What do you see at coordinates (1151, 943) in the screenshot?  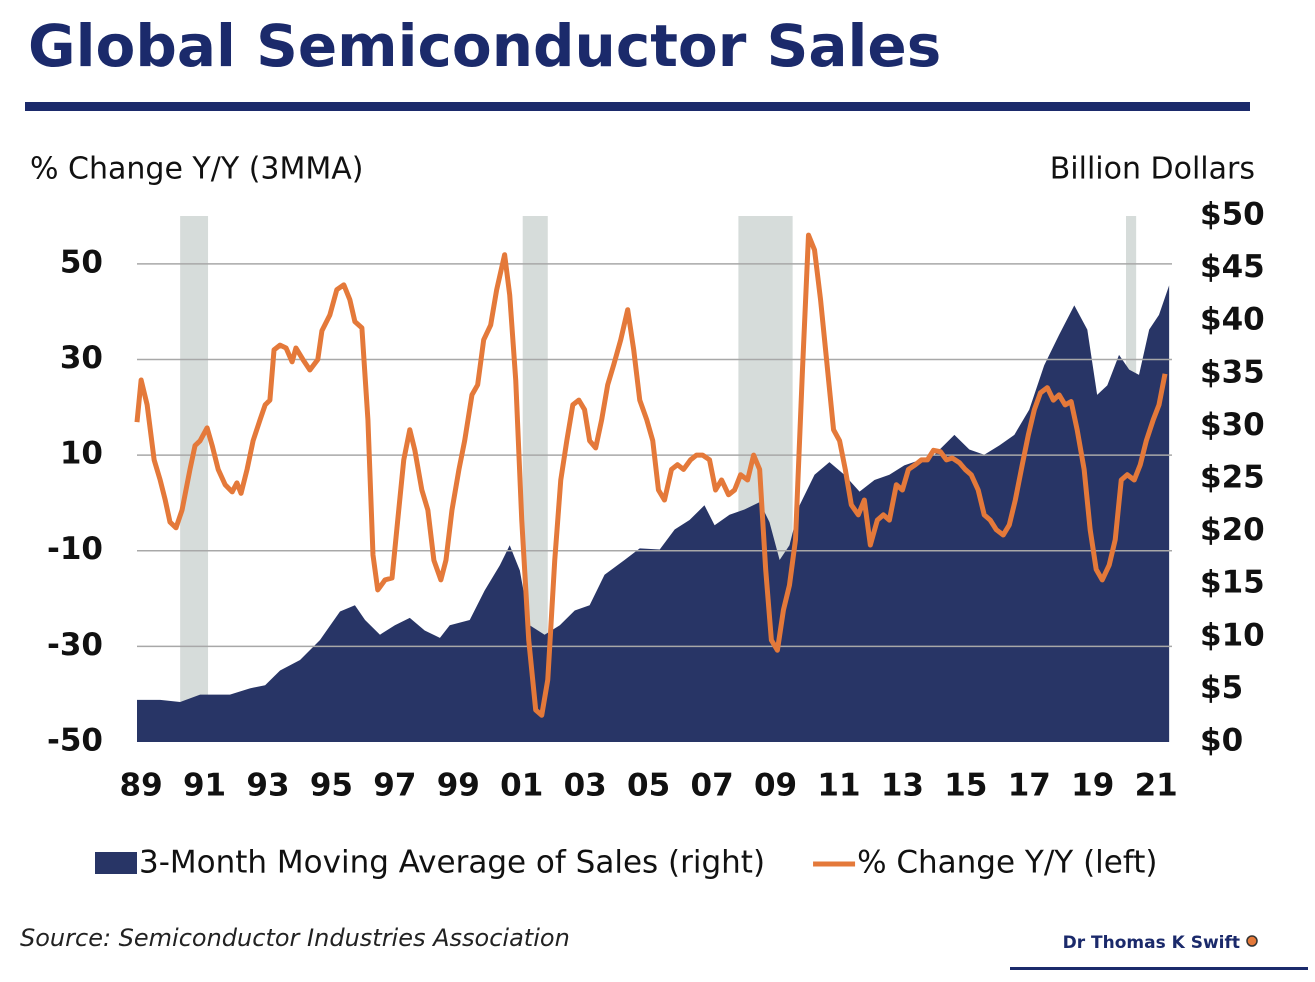 I see `author: Dr Thomas K Swift` at bounding box center [1151, 943].